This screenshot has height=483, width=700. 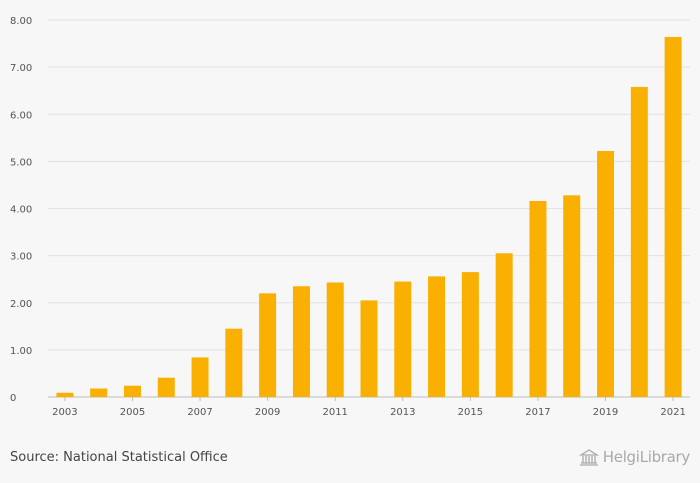 What do you see at coordinates (21, 162) in the screenshot?
I see `y-tick-label: 5.00` at bounding box center [21, 162].